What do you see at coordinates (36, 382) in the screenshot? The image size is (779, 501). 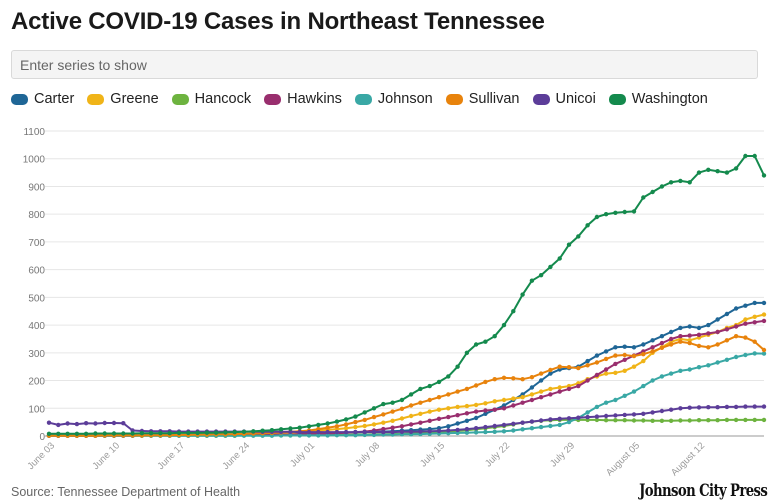 I see `y-tick-label: 200` at bounding box center [36, 382].